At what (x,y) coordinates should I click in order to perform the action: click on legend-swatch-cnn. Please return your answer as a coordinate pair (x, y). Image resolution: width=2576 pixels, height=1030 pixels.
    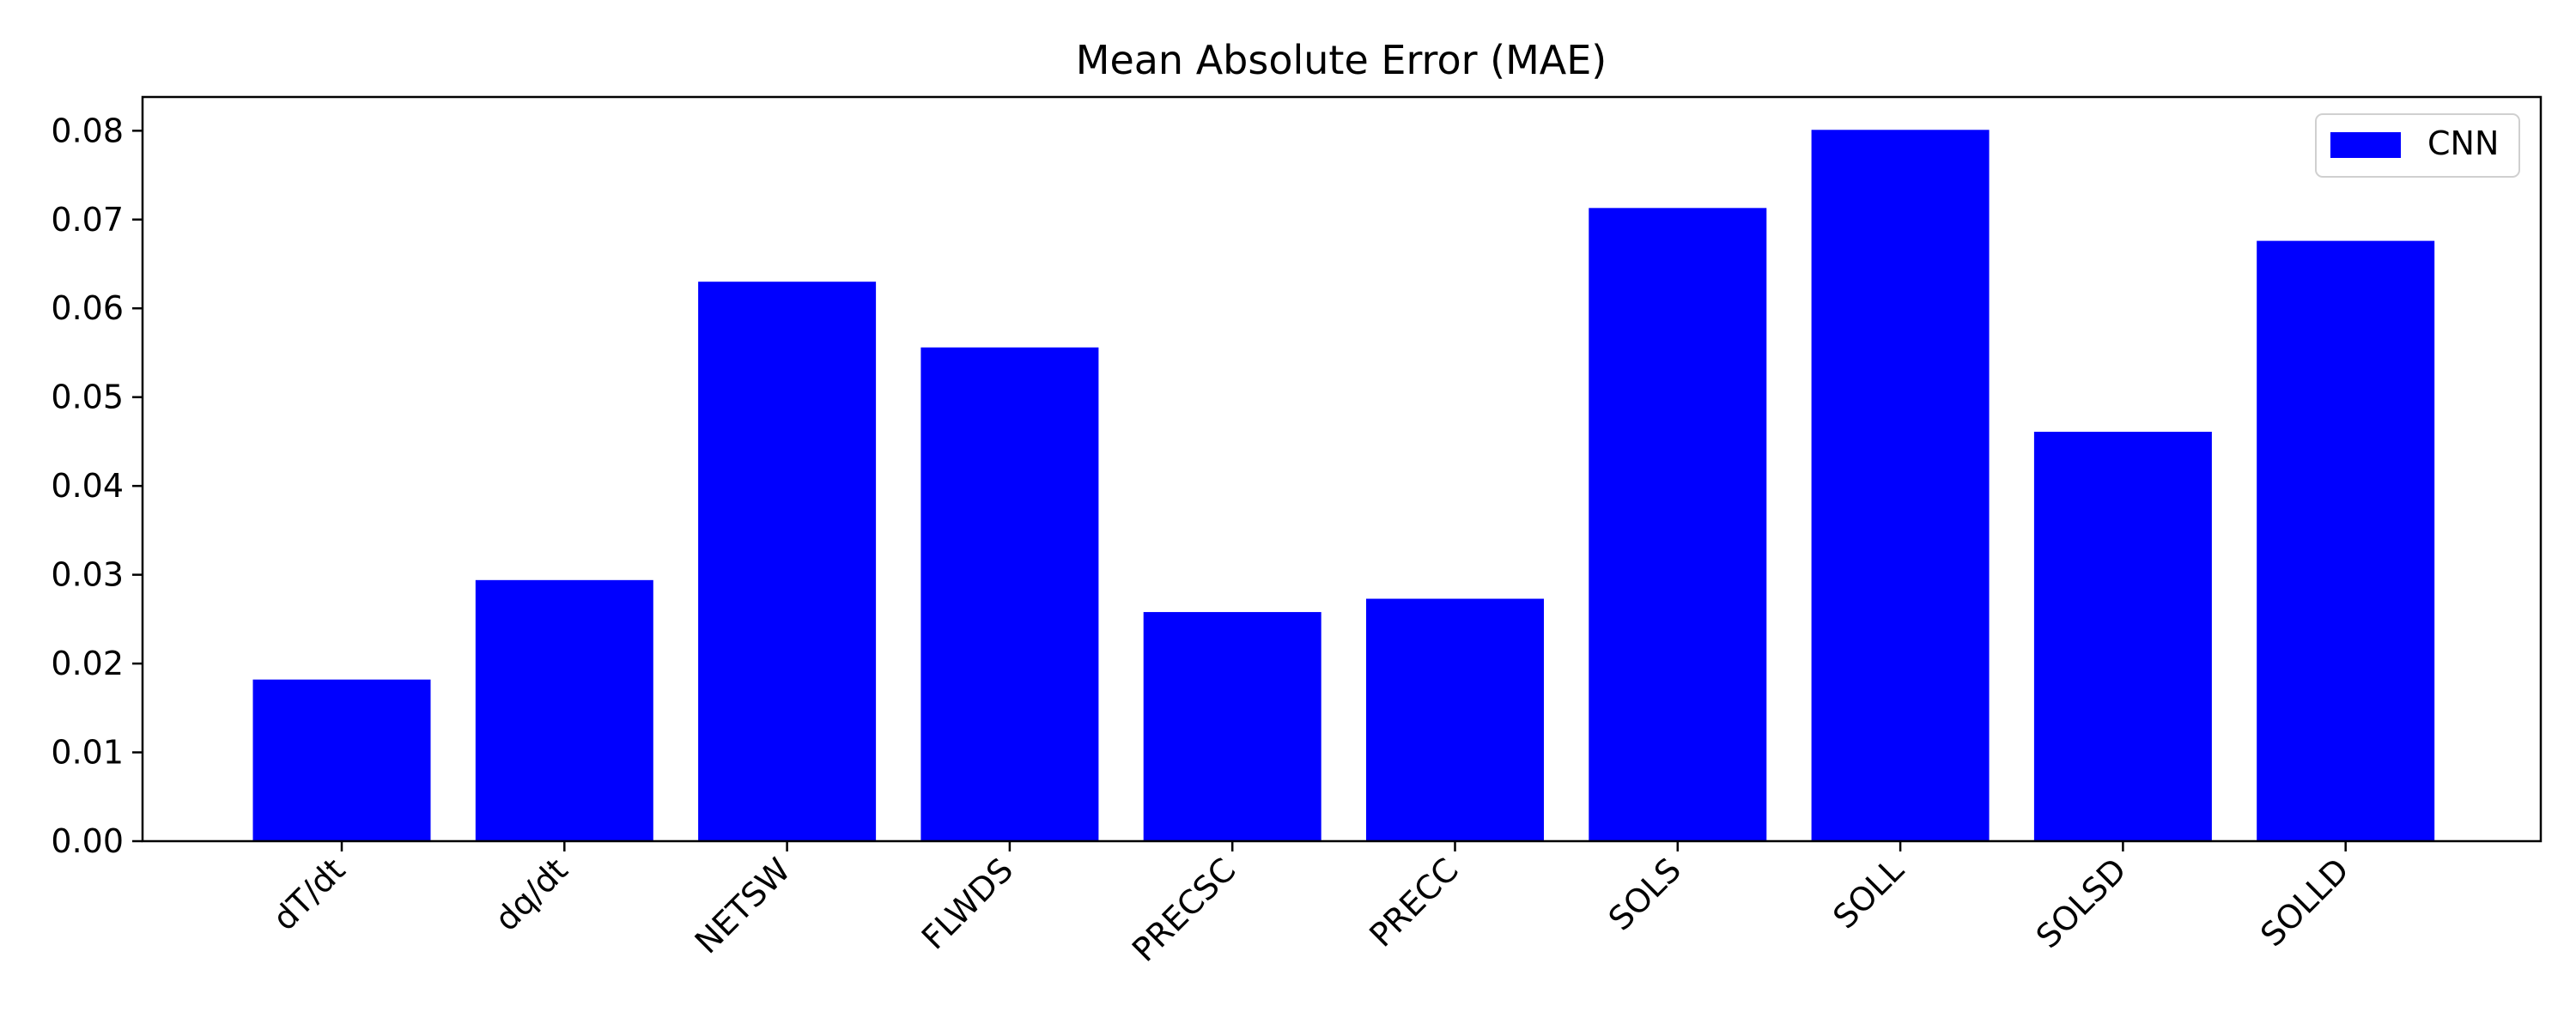
    Looking at the image, I should click on (2365, 145).